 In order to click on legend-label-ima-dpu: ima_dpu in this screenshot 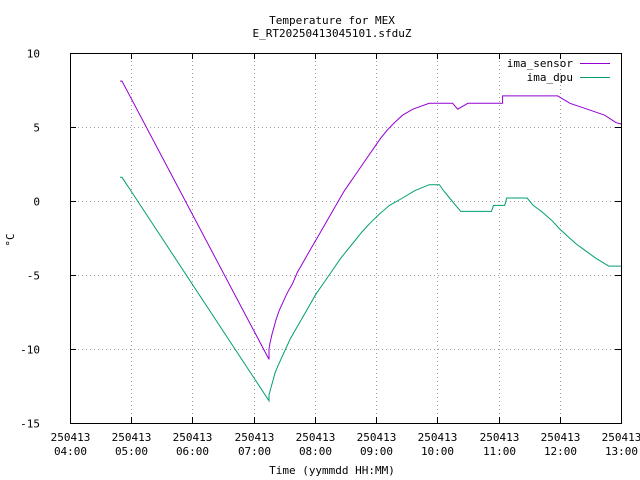, I will do `click(550, 77)`.